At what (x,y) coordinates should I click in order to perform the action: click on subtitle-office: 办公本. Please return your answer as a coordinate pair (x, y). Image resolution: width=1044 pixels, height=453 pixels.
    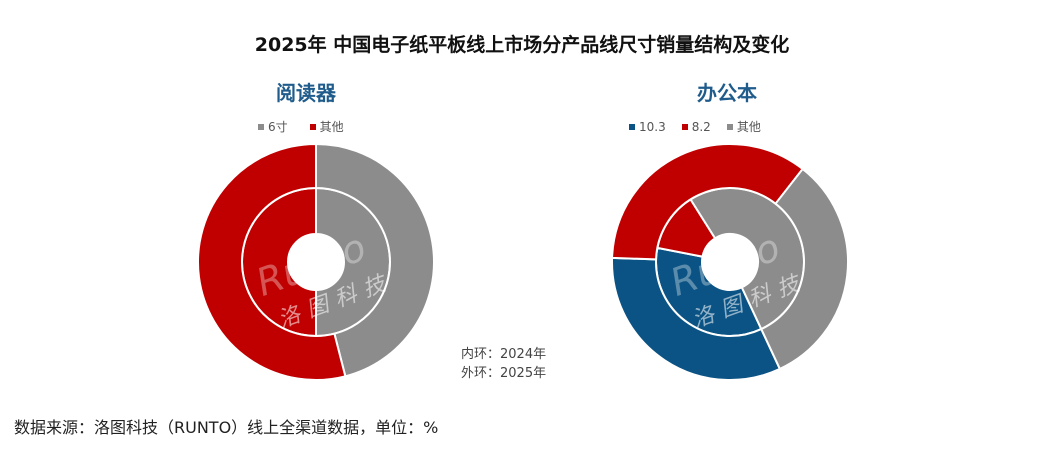
    Looking at the image, I should click on (727, 93).